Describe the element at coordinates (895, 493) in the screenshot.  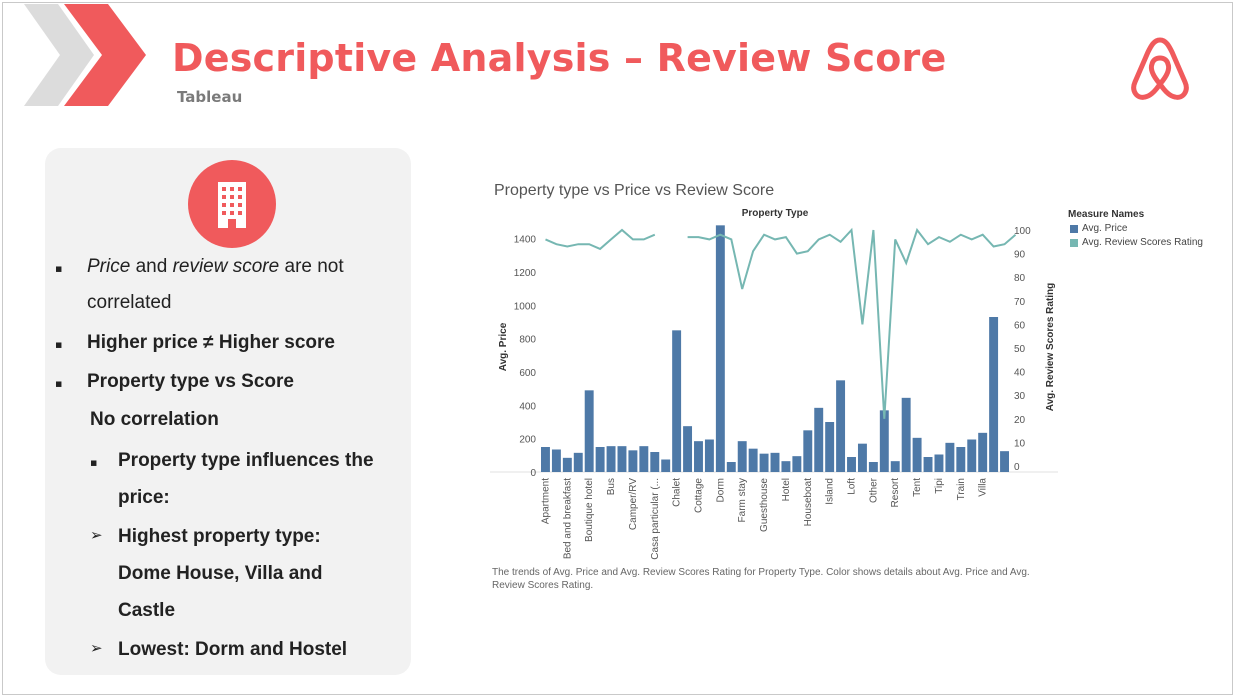
I see `x-tick-label: Resort` at that location.